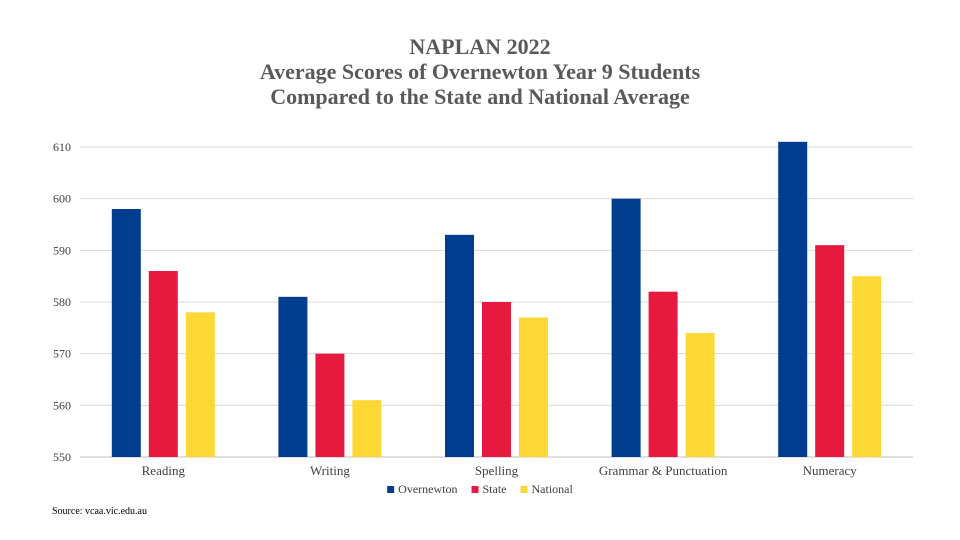 This screenshot has height=540, width=960. Describe the element at coordinates (830, 470) in the screenshot. I see `x-category-label: Numeracy` at that location.